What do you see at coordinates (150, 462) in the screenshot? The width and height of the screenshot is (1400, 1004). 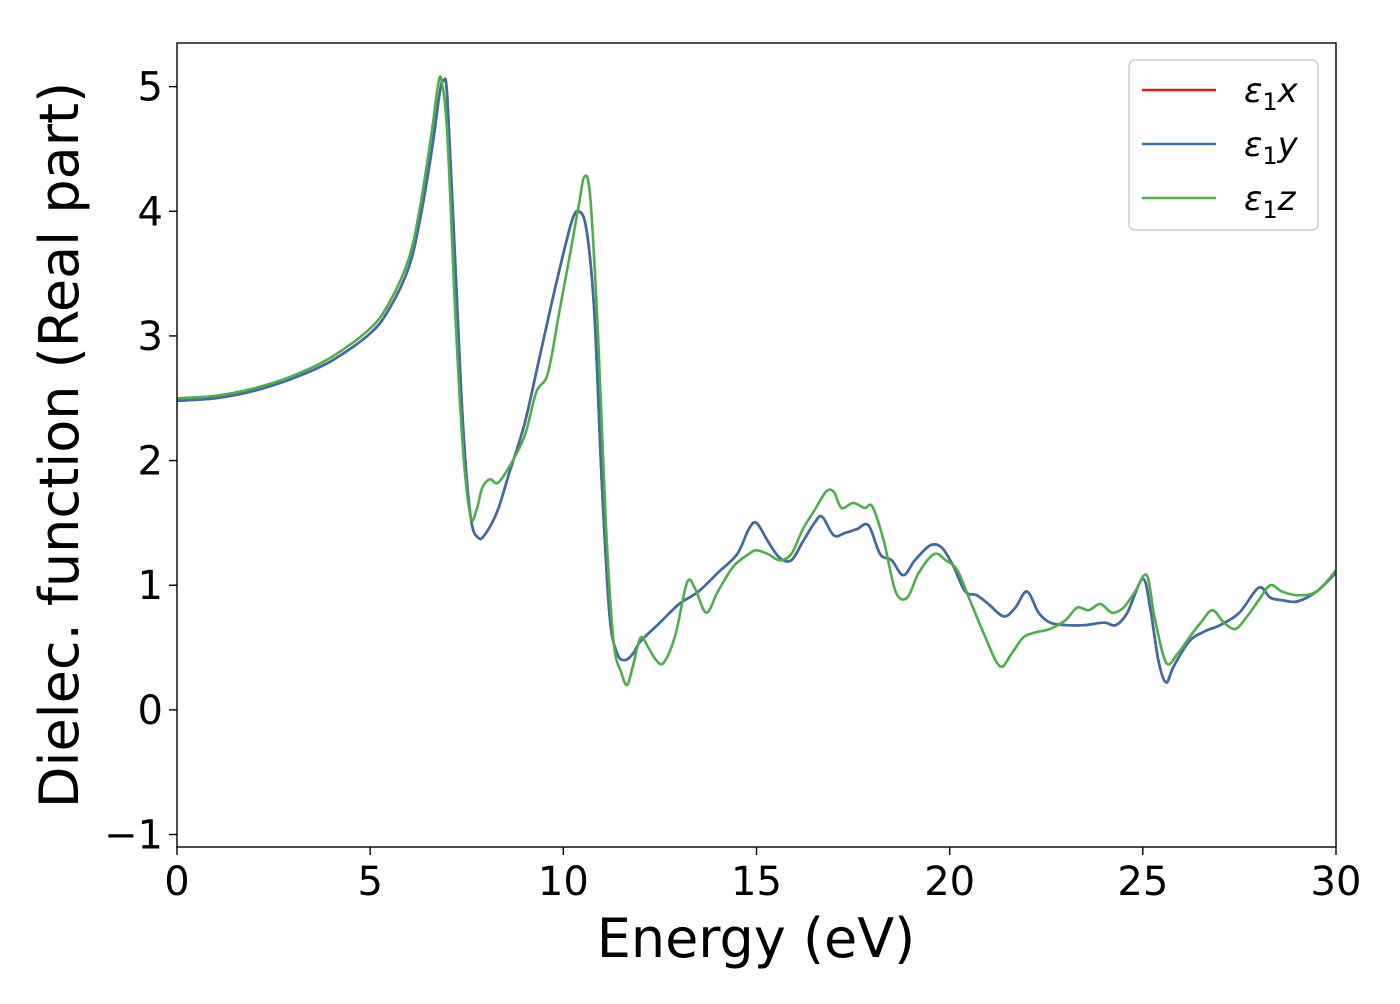 I see `y-tick-label: 2` at bounding box center [150, 462].